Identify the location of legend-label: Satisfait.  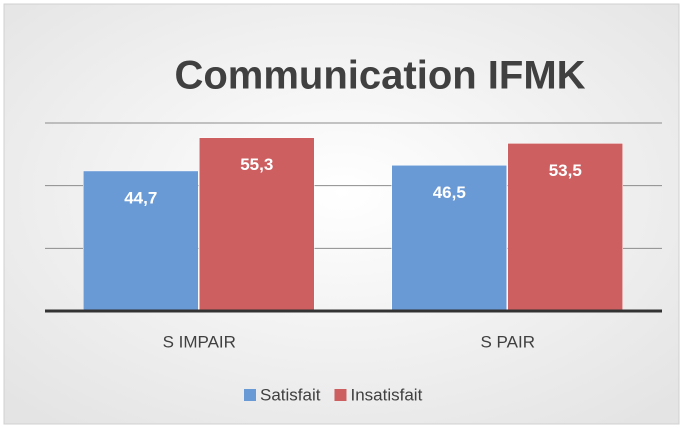
(290, 394).